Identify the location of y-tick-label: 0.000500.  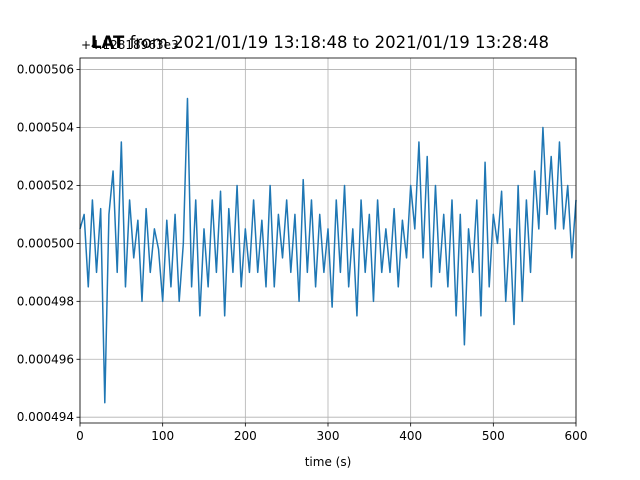
(45, 243).